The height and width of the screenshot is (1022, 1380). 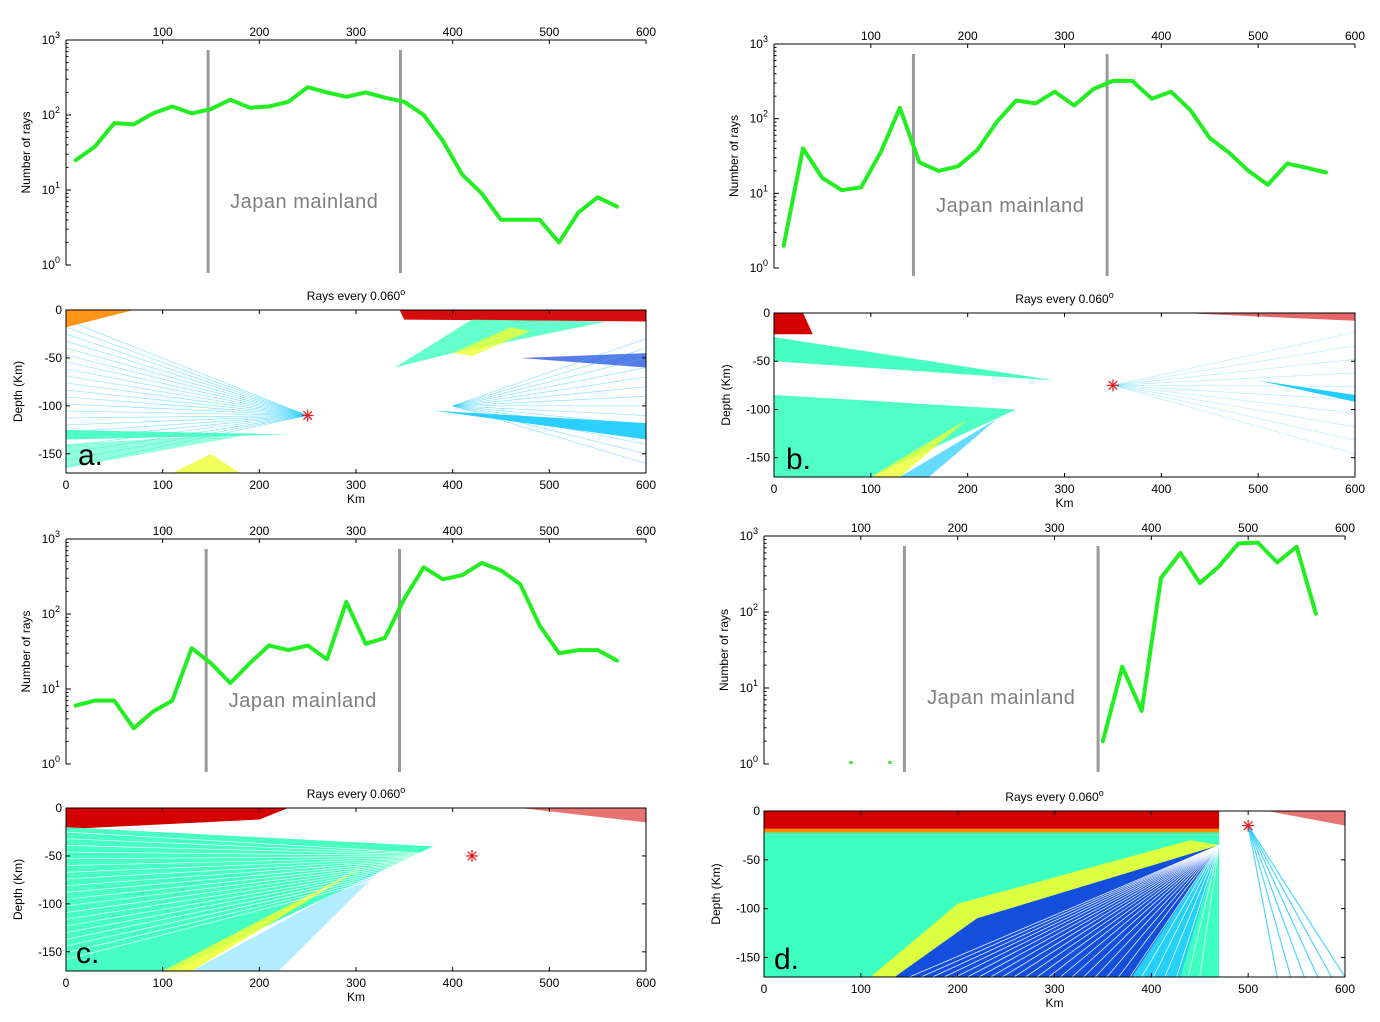 What do you see at coordinates (748, 909) in the screenshot?
I see `y-tick-label: -100` at bounding box center [748, 909].